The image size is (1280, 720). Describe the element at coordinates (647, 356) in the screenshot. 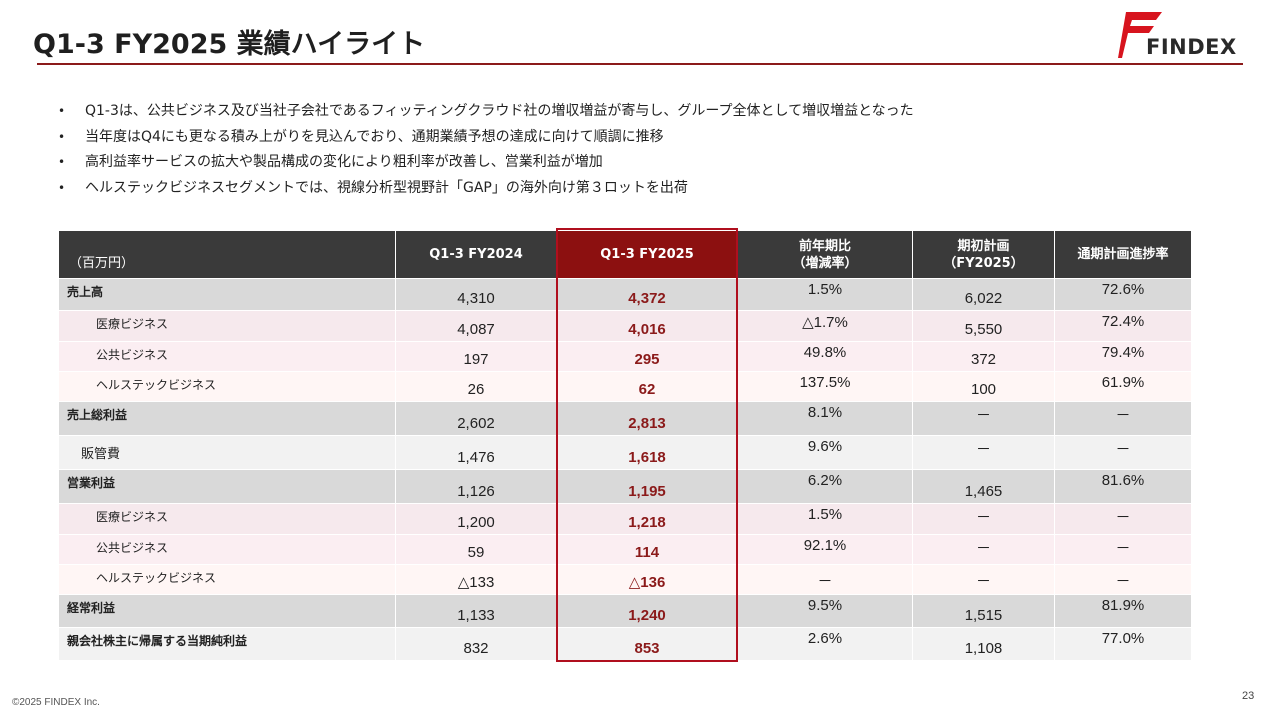

I see `cell-fy2025: 295` at that location.